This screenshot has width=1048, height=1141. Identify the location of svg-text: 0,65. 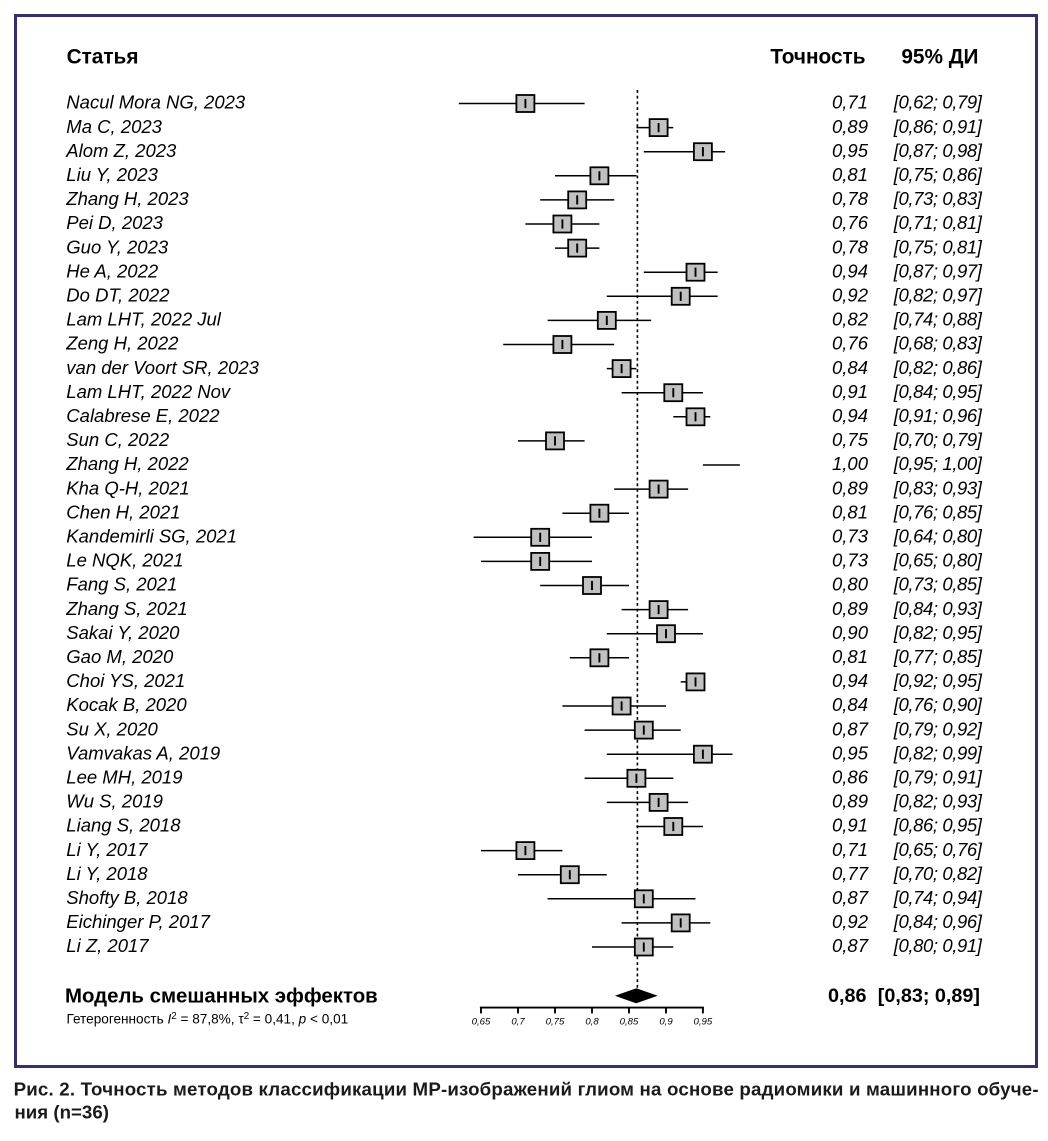
(481, 1022).